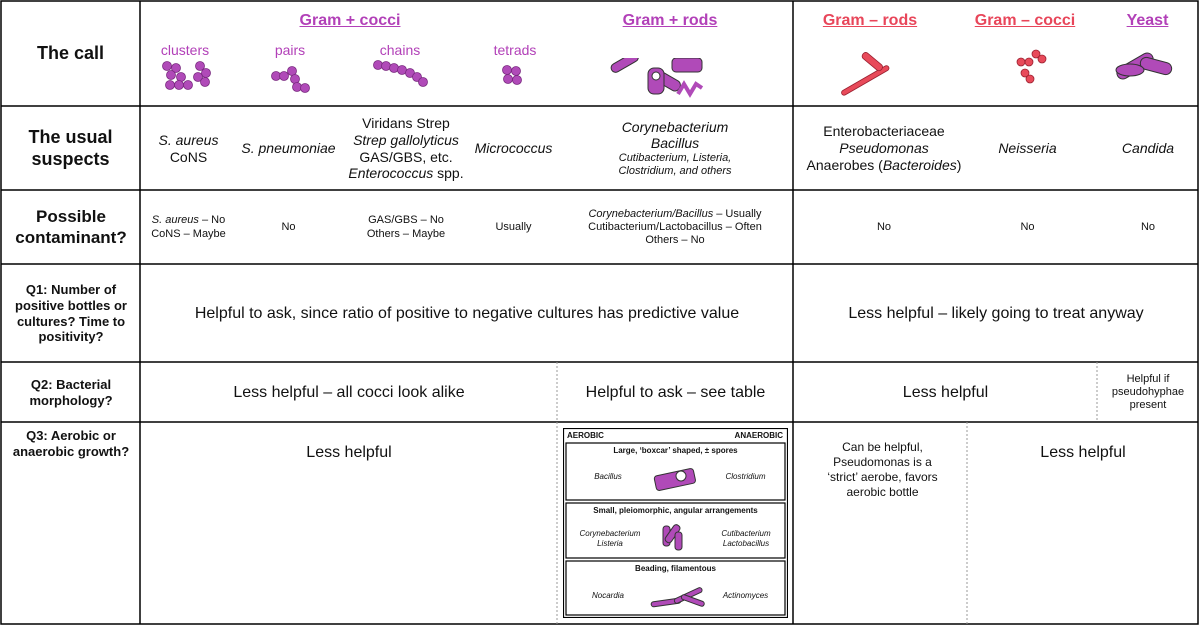  I want to click on contaminant-pairs: No, so click(288, 226).